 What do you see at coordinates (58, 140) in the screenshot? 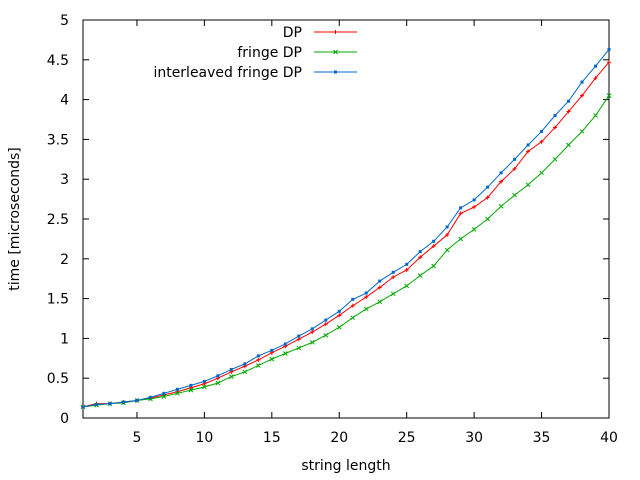
I see `y-tick-label: 3.5` at bounding box center [58, 140].